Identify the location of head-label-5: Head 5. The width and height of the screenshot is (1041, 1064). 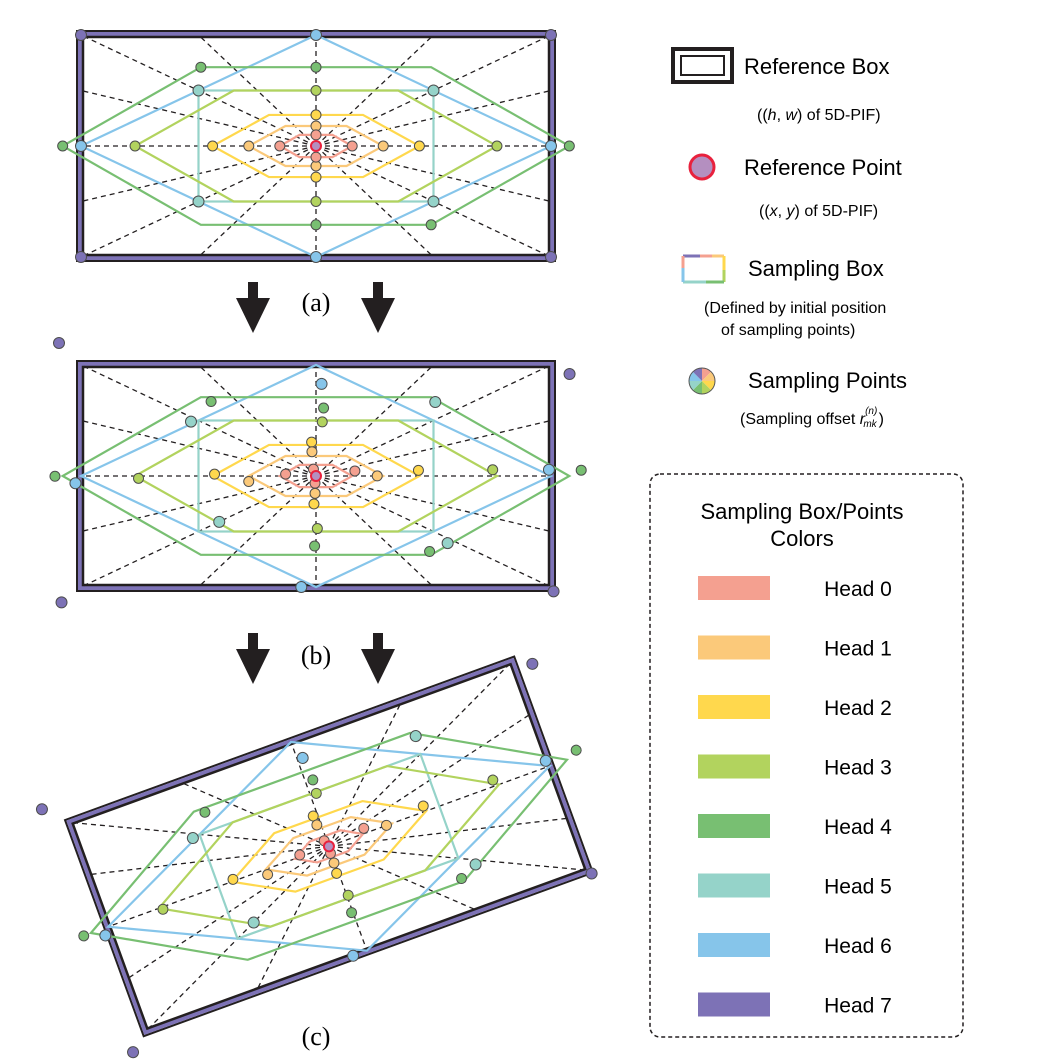
(858, 887).